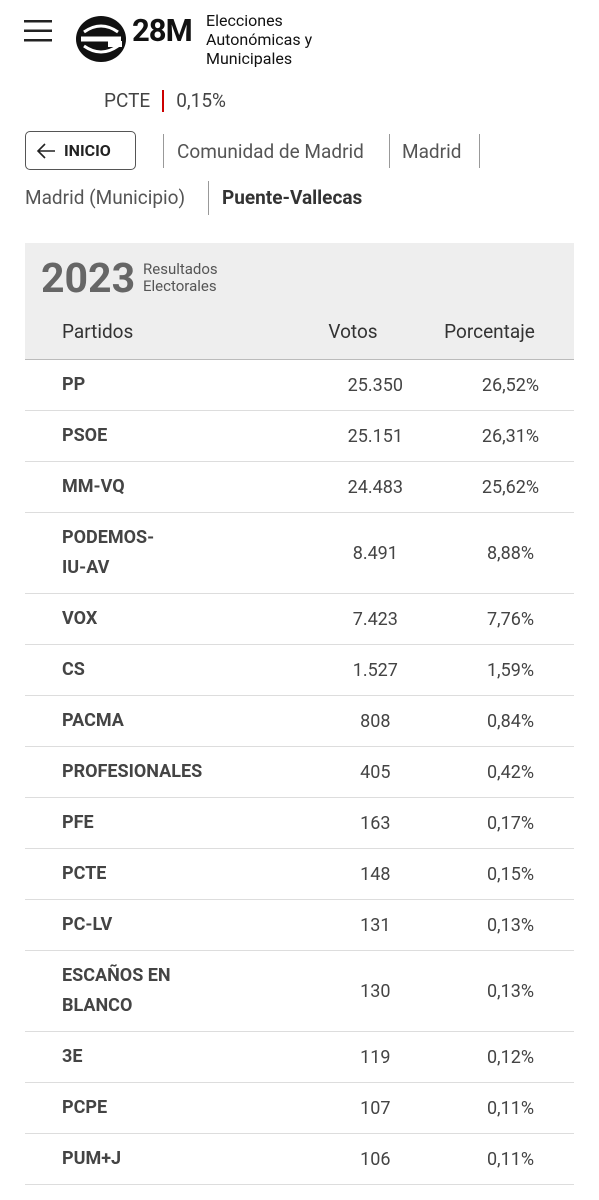 The width and height of the screenshot is (599, 1200). I want to click on party-cell: PCPE, so click(164, 1108).